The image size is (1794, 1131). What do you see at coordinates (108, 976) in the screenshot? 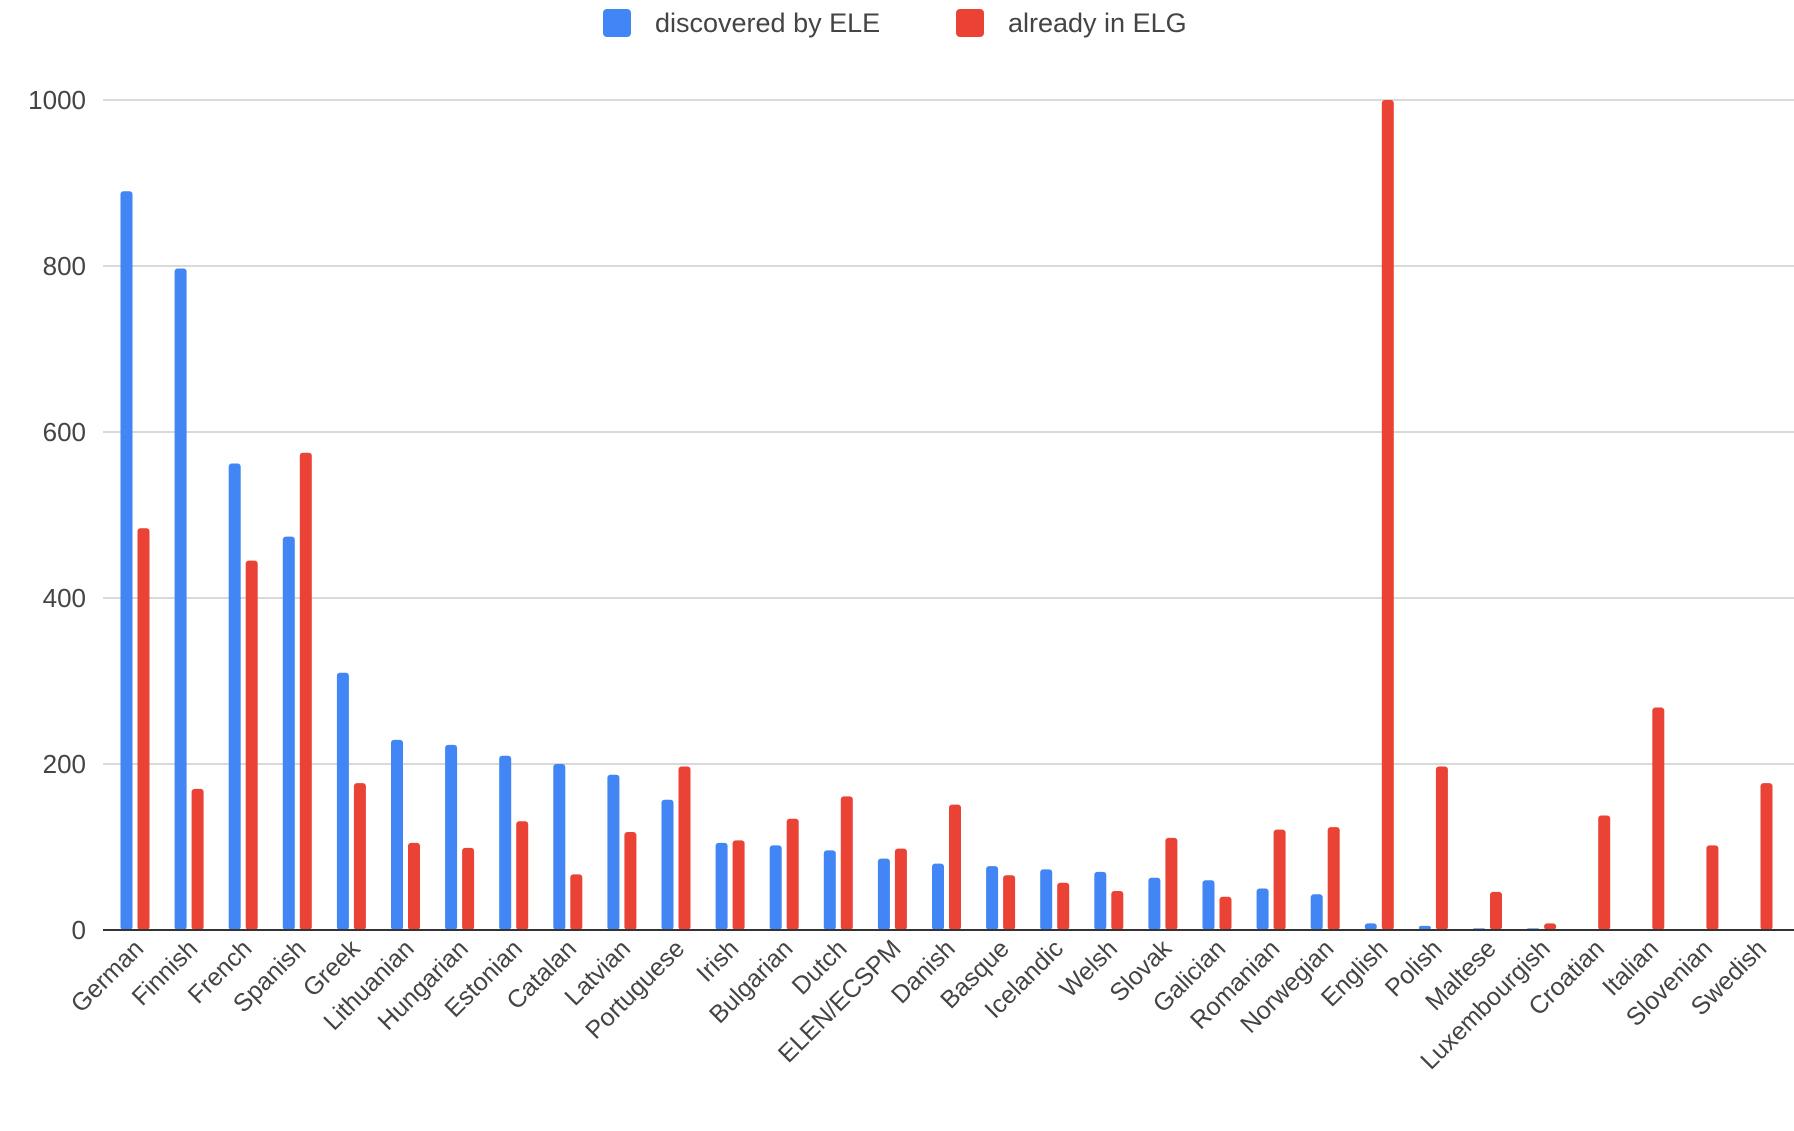
I see `x-tick-label: German` at bounding box center [108, 976].